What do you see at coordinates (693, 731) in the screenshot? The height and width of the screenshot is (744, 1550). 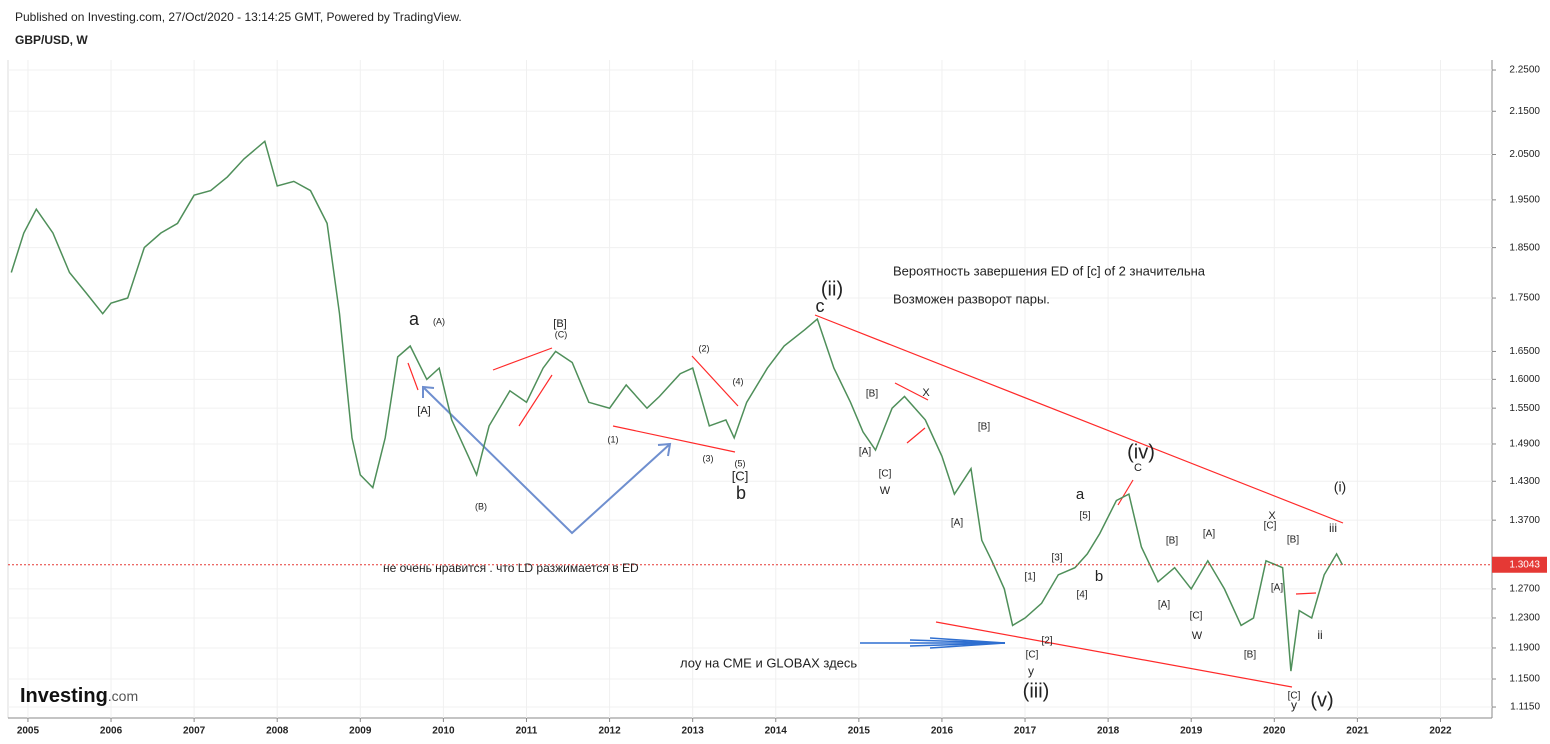 I see `x-tick-label: 2013` at bounding box center [693, 731].